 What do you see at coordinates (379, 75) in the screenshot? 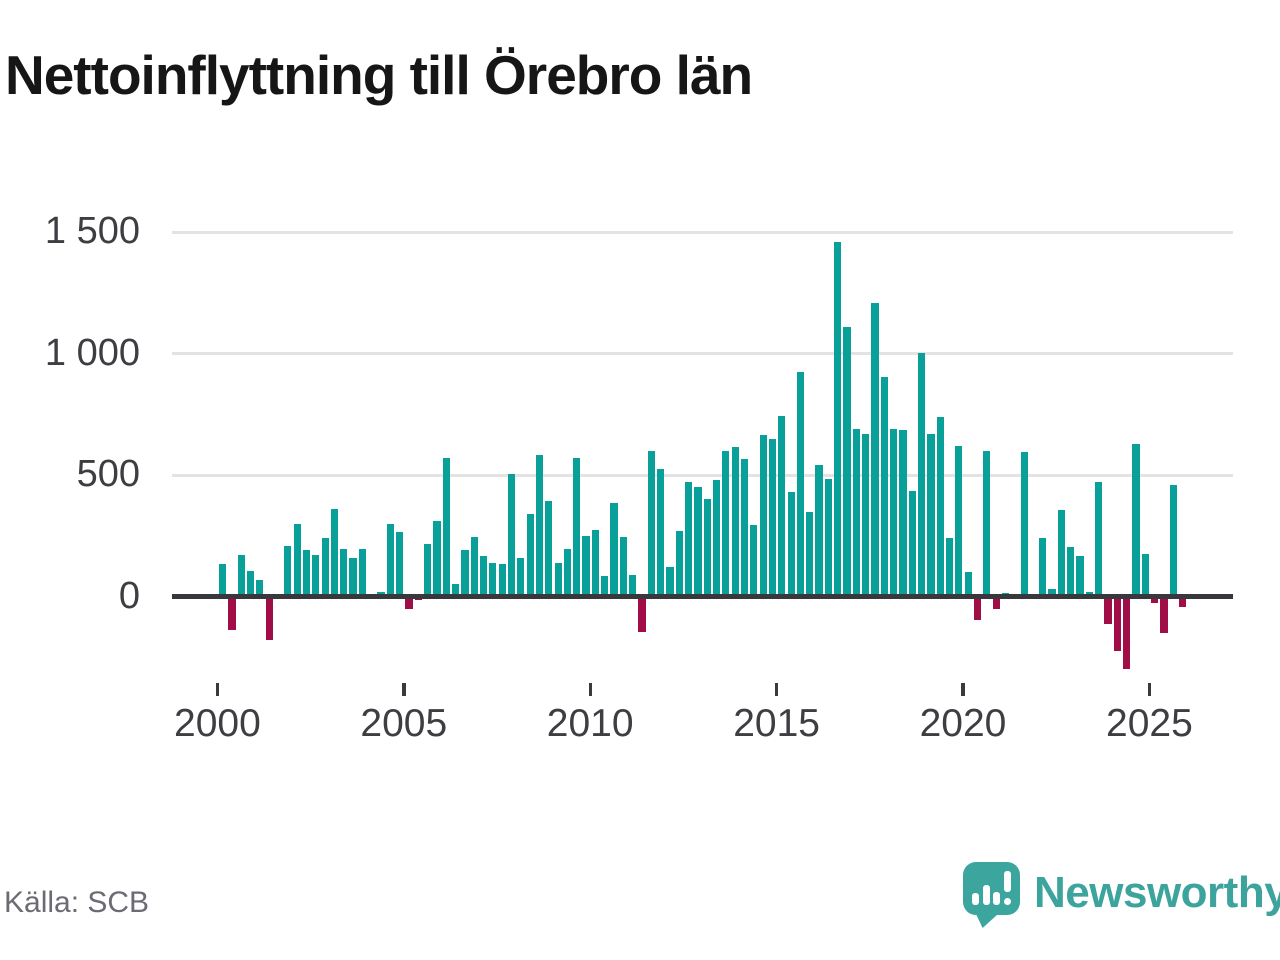
I see `chart-title: Nettoinflyttning till Örebro län` at bounding box center [379, 75].